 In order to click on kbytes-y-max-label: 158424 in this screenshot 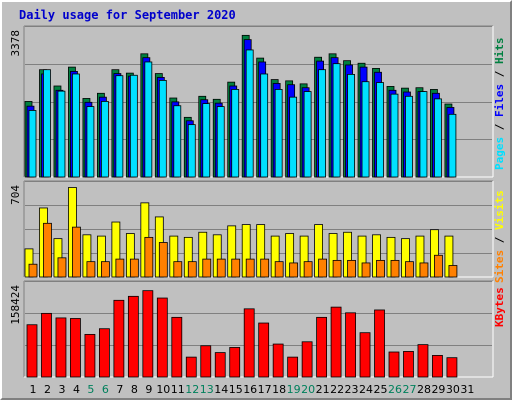, I will do `click(15, 305)`.